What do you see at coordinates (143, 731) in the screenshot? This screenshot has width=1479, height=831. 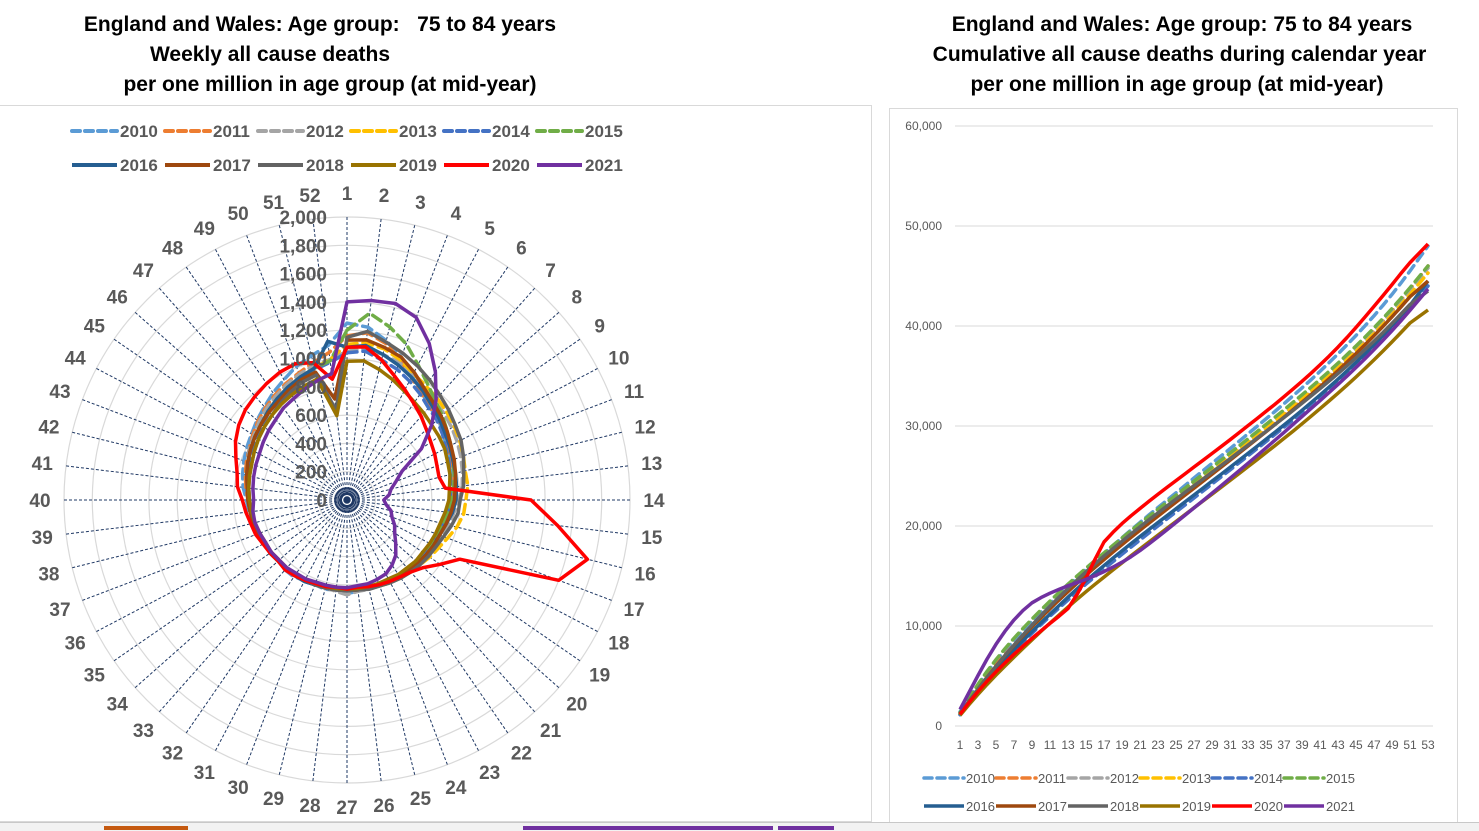 I see `radar-category-label: 33` at bounding box center [143, 731].